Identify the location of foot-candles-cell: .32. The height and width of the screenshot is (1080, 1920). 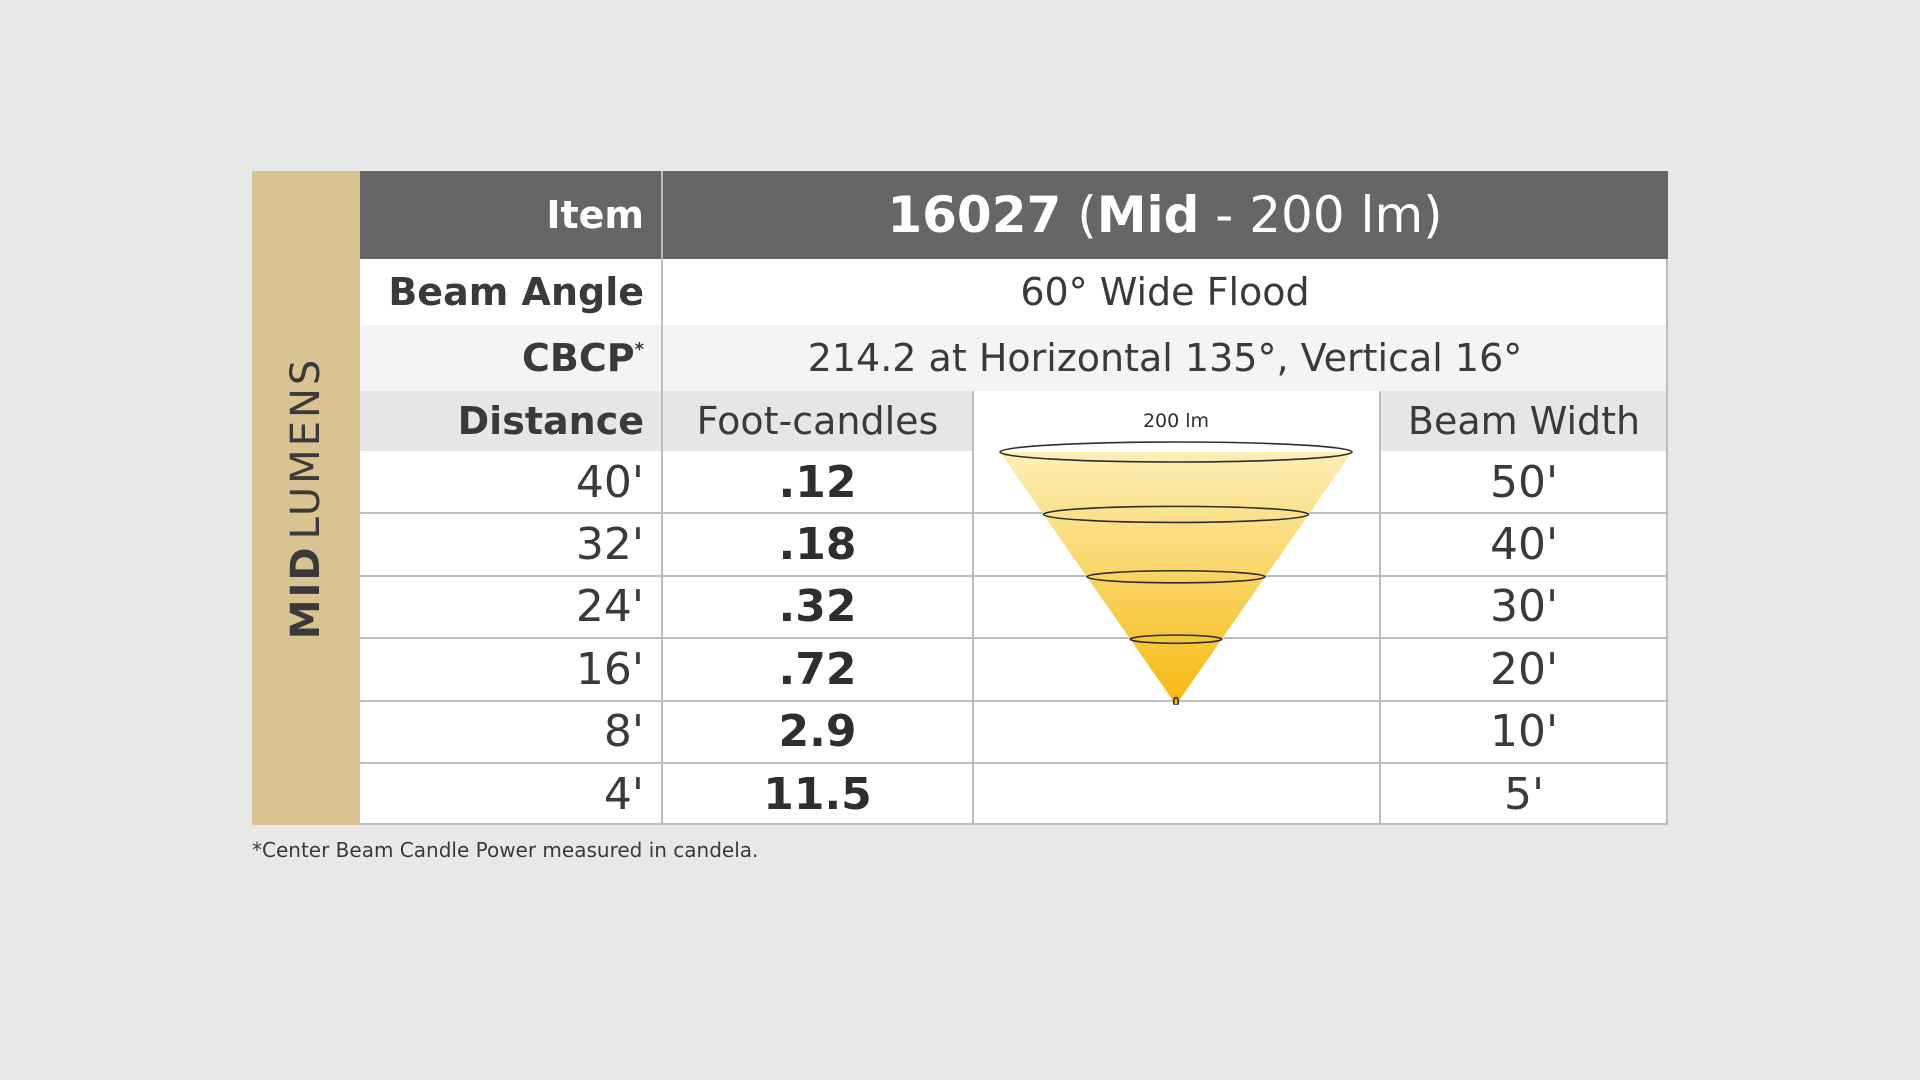
(817, 607).